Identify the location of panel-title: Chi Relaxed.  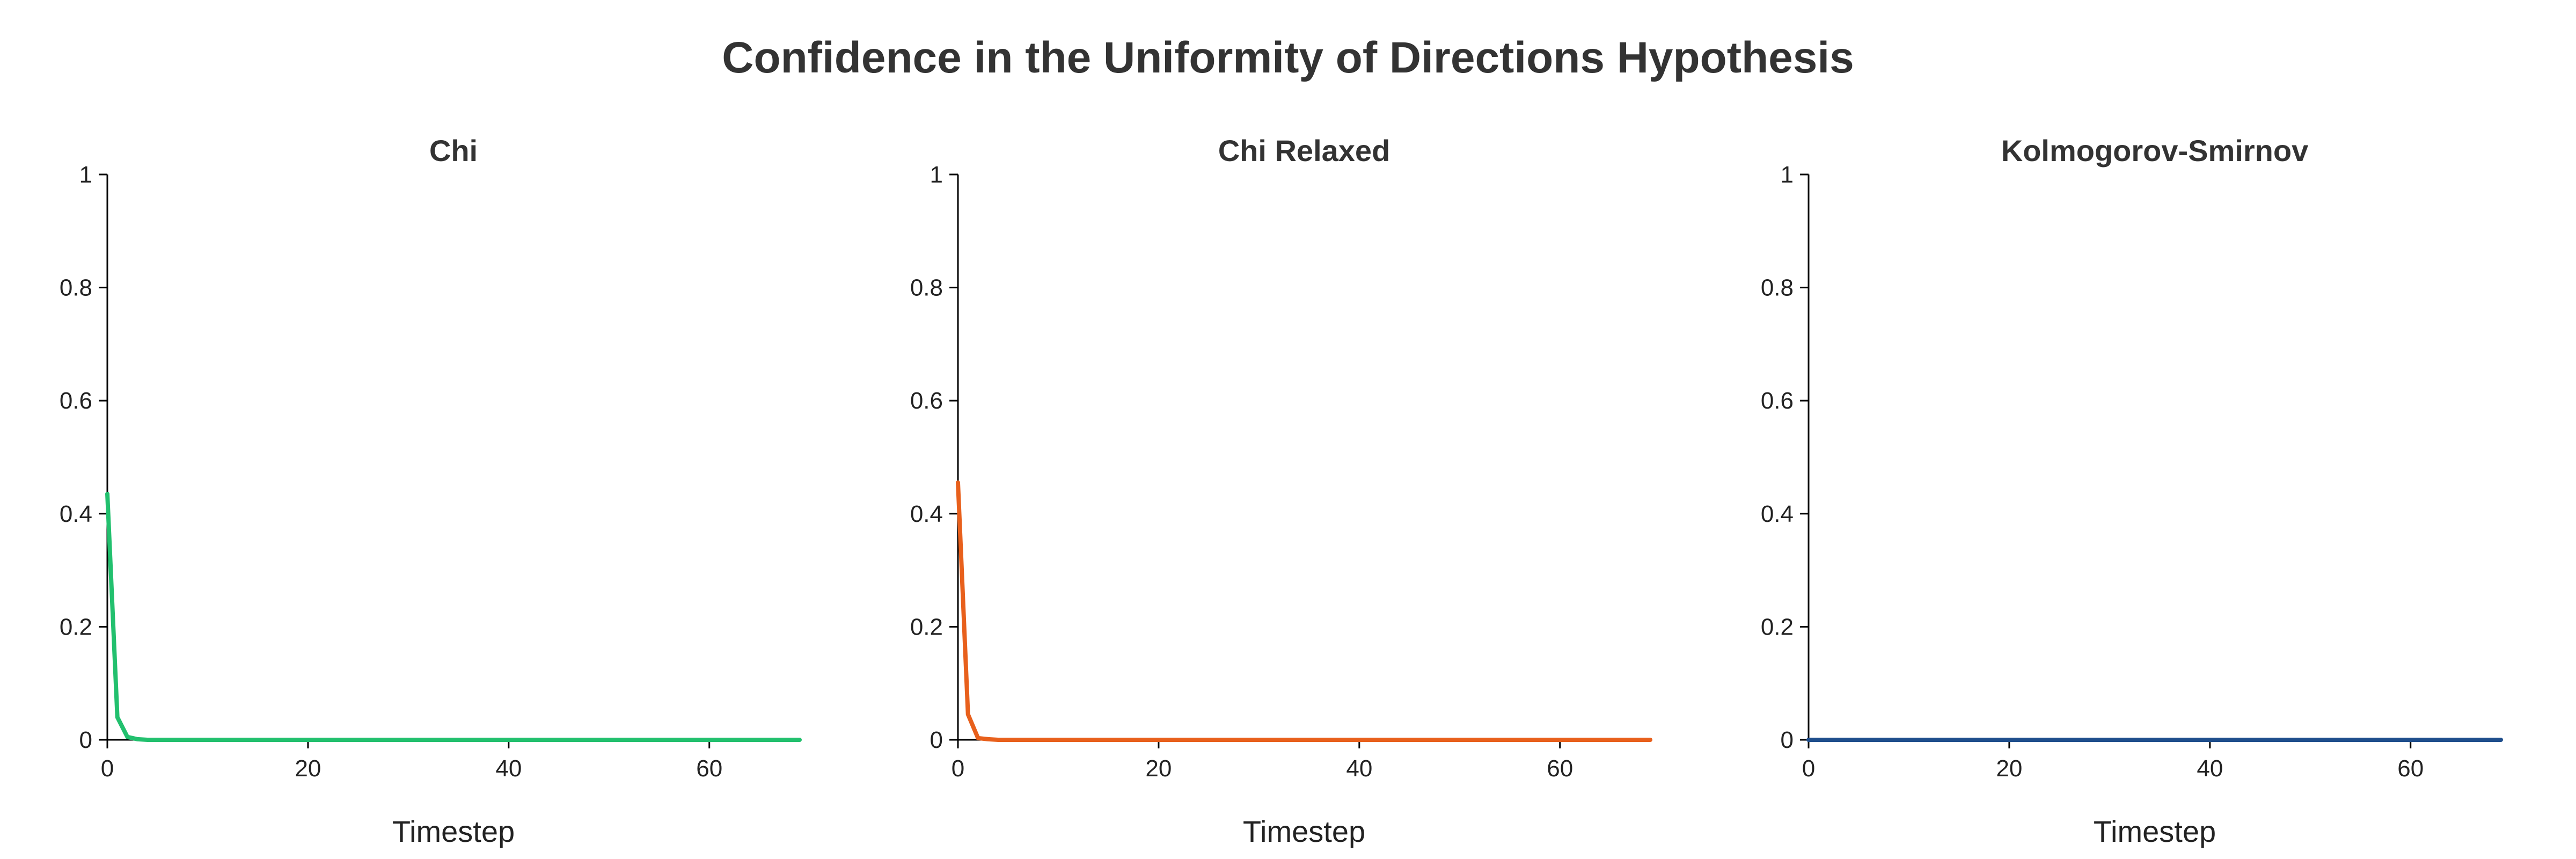
(1304, 151).